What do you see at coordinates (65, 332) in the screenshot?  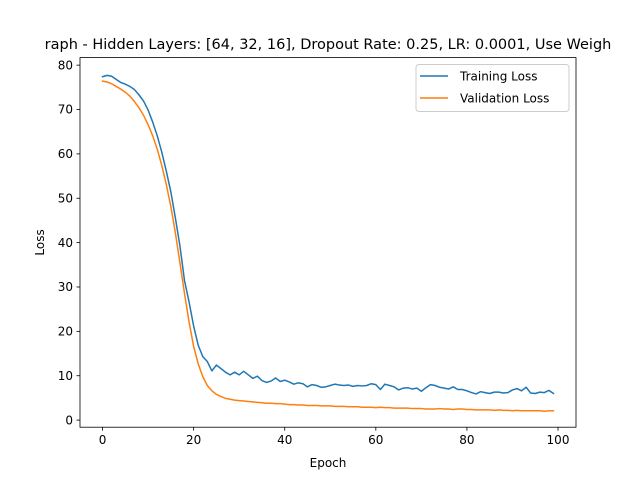 I see `y-tick-label: 20` at bounding box center [65, 332].